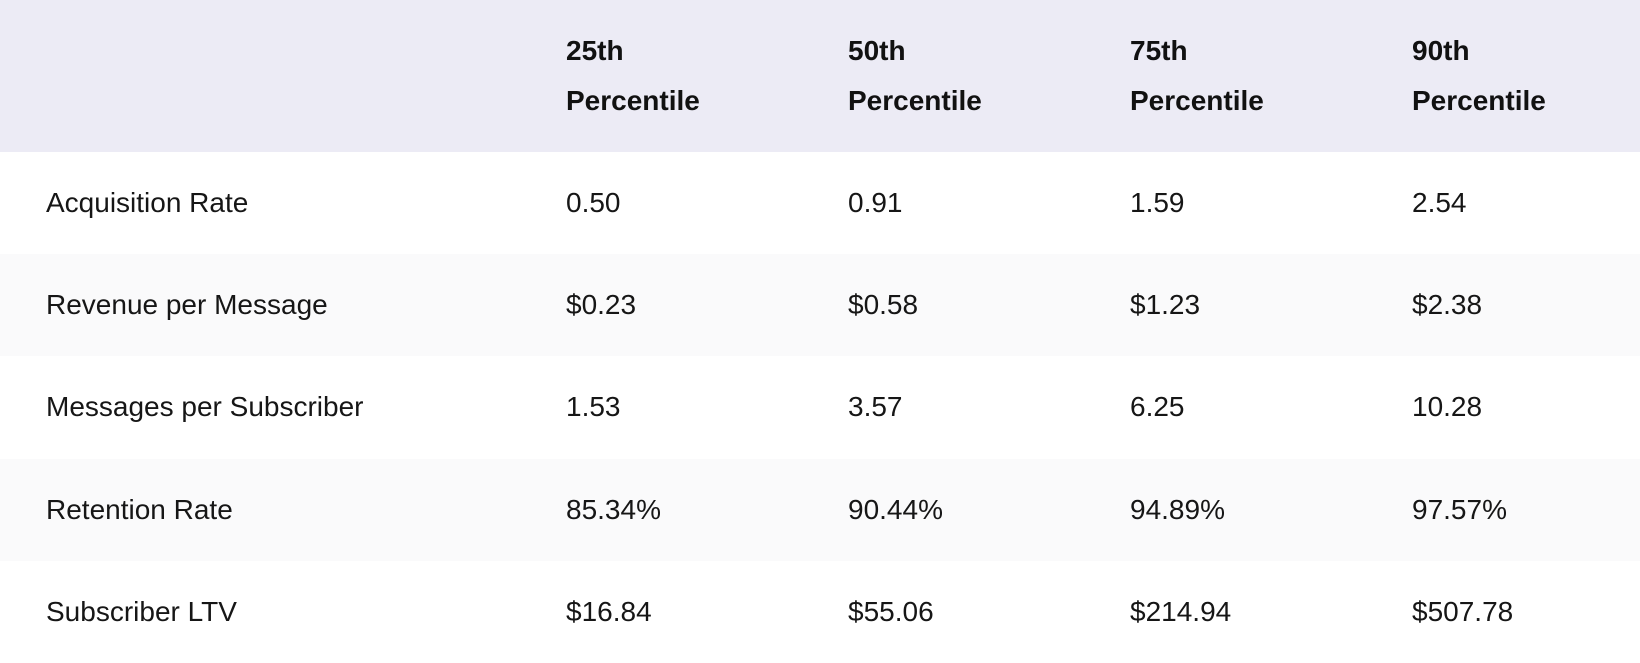 The image size is (1640, 663). I want to click on cell-value: 3.57, so click(875, 407).